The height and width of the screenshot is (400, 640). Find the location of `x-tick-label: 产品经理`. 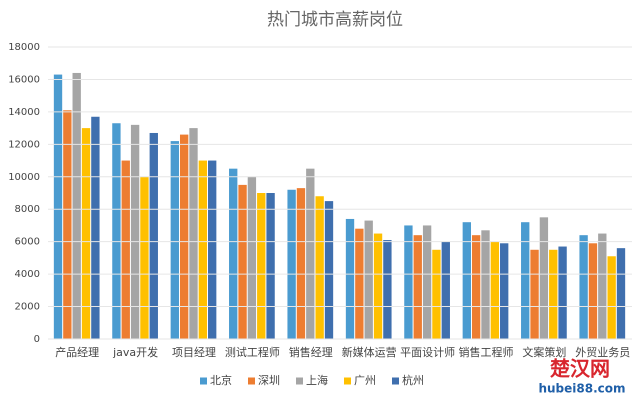

x-tick-label: 产品经理 is located at coordinates (77, 352).